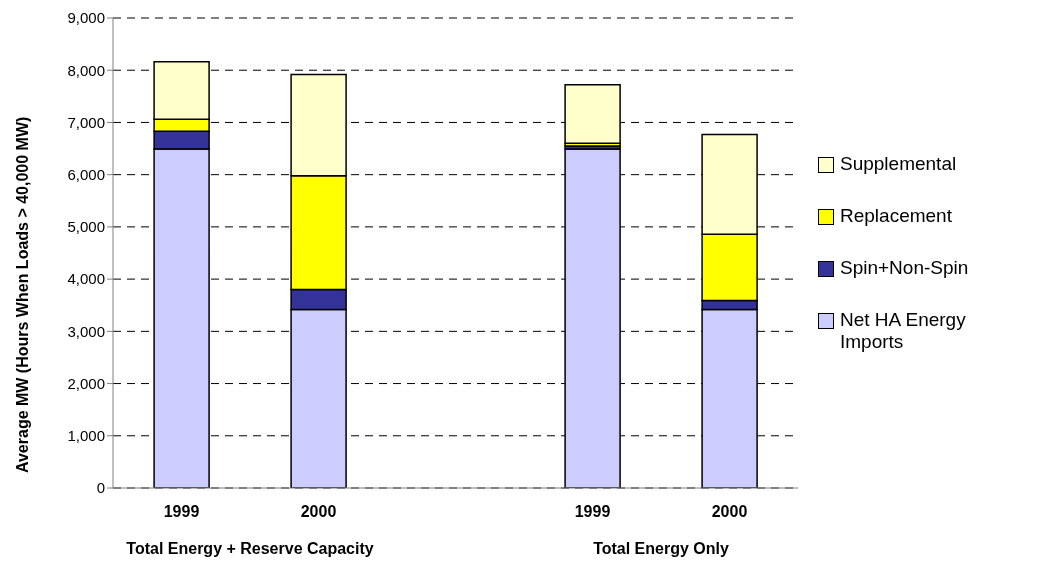 The height and width of the screenshot is (583, 1042). Describe the element at coordinates (86, 18) in the screenshot. I see `y-tick-label: 9,000` at that location.